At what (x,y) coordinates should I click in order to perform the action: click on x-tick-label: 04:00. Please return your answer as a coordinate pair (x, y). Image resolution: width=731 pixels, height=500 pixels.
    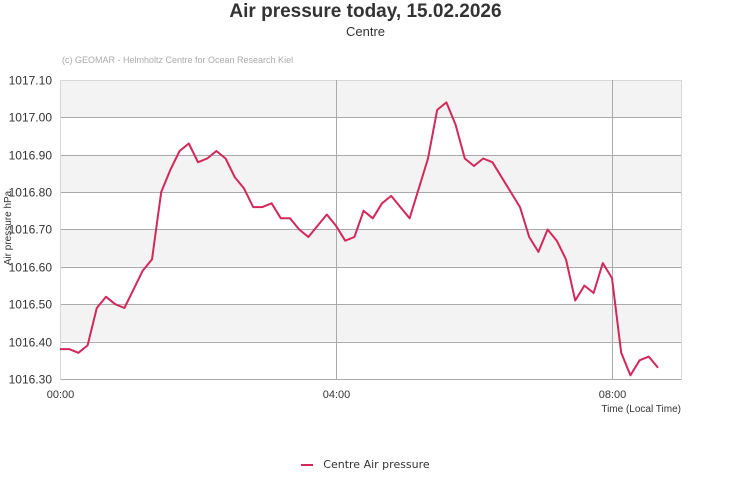
    Looking at the image, I should click on (337, 395).